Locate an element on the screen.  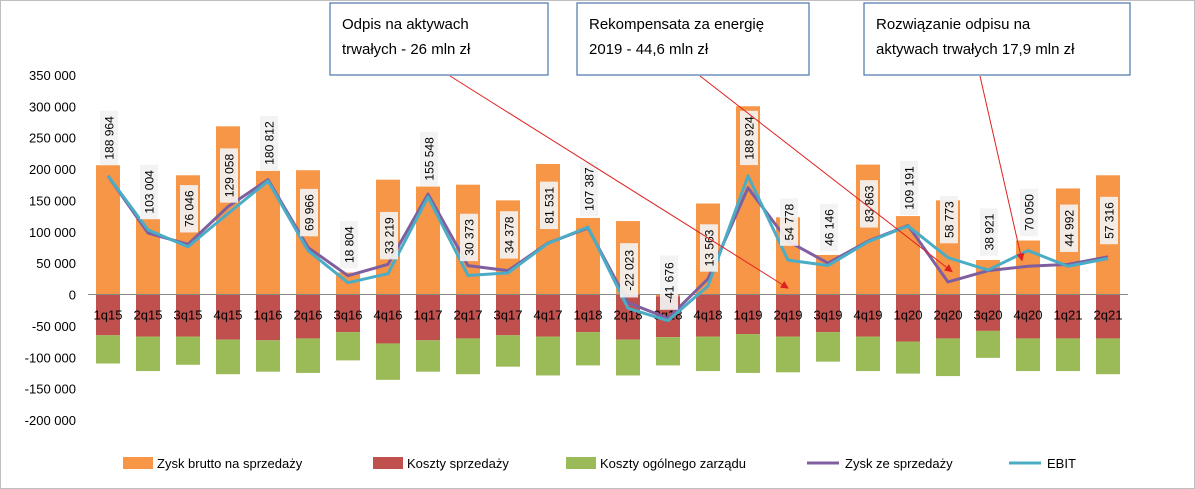
x-tick-label: 2q17 is located at coordinates (468, 315).